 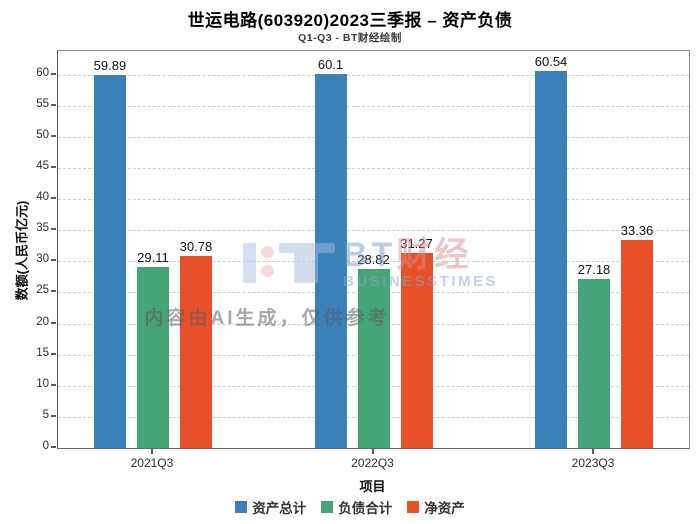 I want to click on bar-wrap: 60.54, so click(x=551, y=251).